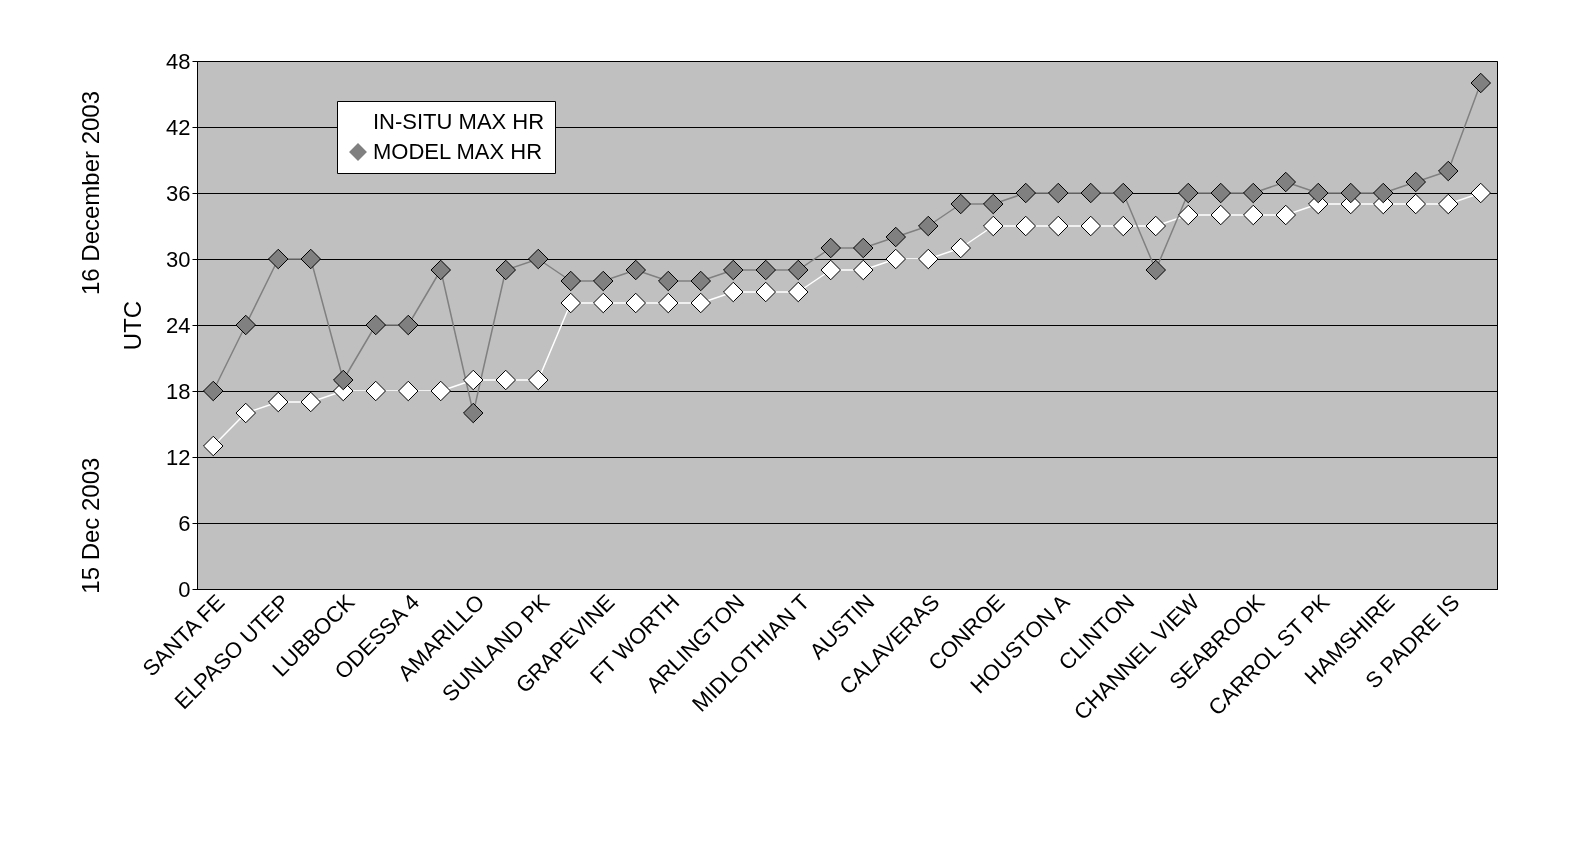 The image size is (1596, 849). What do you see at coordinates (178, 325) in the screenshot?
I see `y-tick-label: 24` at bounding box center [178, 325].